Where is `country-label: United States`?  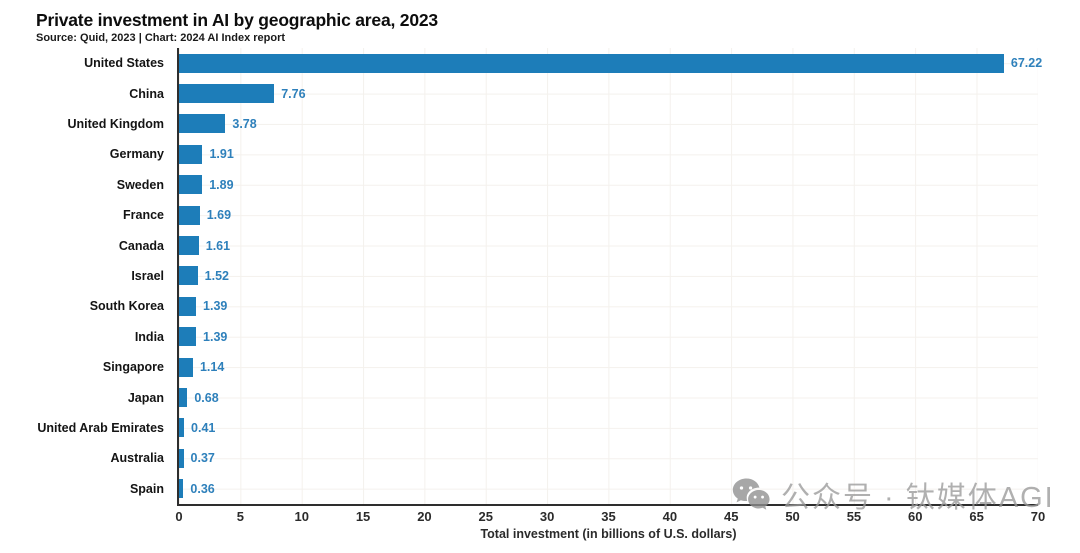
country-label: United States is located at coordinates (124, 63).